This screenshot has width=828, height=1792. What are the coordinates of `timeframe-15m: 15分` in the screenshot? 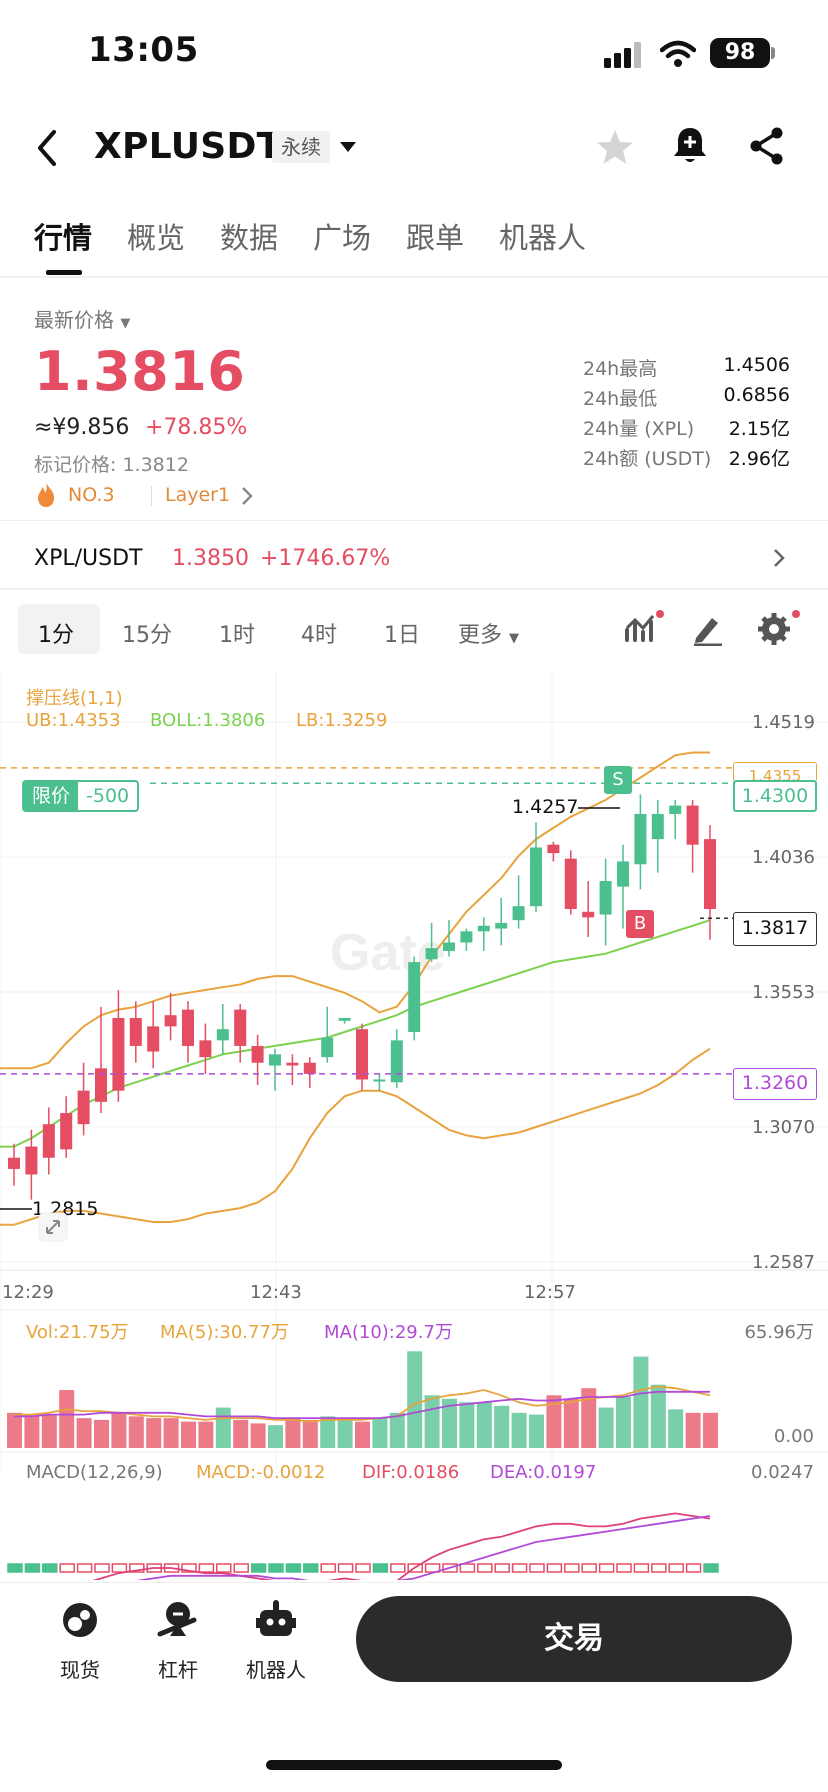 It's located at (147, 635).